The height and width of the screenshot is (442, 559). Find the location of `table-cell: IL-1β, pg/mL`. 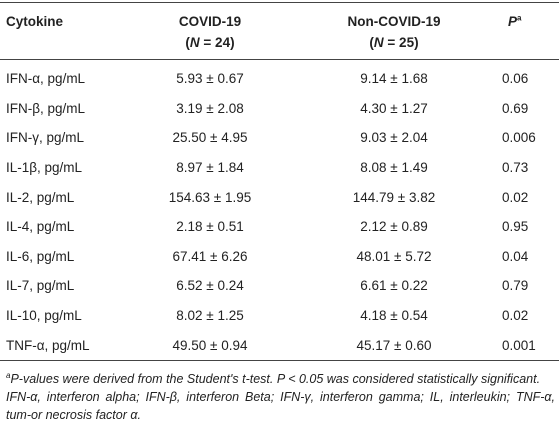

table-cell: IL-1β, pg/mL is located at coordinates (44, 168).